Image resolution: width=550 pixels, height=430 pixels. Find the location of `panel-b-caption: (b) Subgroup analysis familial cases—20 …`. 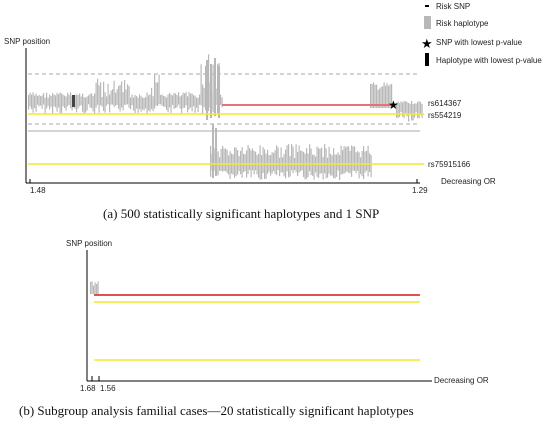

panel-b-caption: (b) Subgroup analysis familial cases—20 … is located at coordinates (216, 410).